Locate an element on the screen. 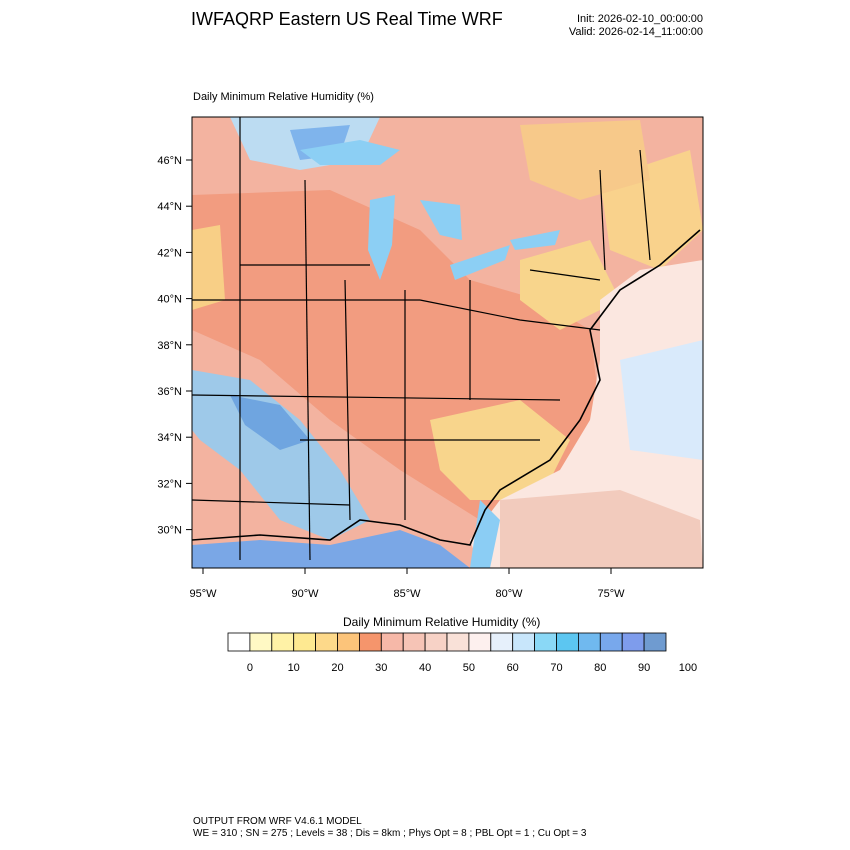 This screenshot has height=850, width=850. lon-label: 80°W is located at coordinates (509, 594).